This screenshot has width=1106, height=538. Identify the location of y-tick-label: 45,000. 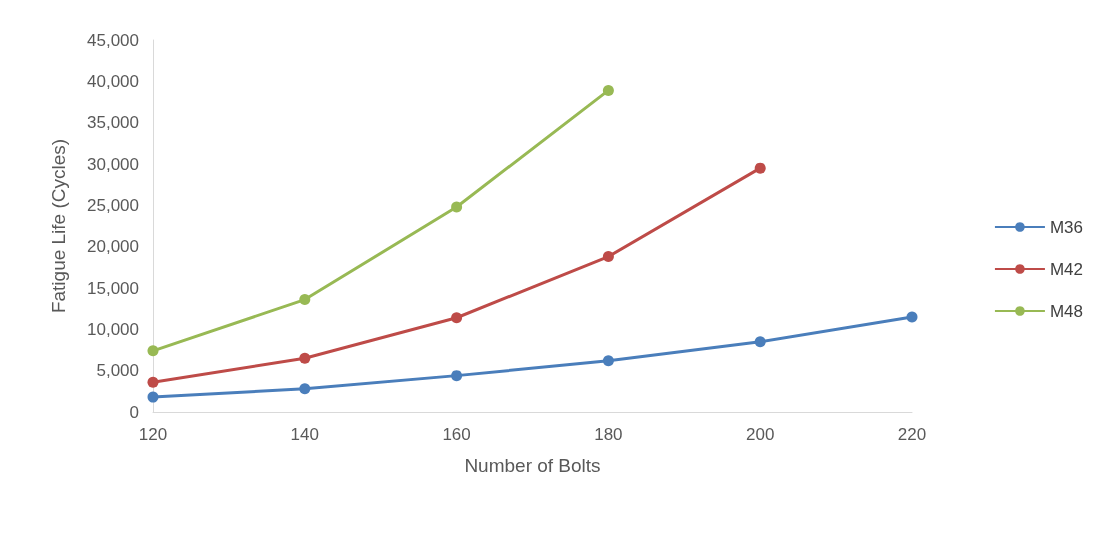
(113, 40).